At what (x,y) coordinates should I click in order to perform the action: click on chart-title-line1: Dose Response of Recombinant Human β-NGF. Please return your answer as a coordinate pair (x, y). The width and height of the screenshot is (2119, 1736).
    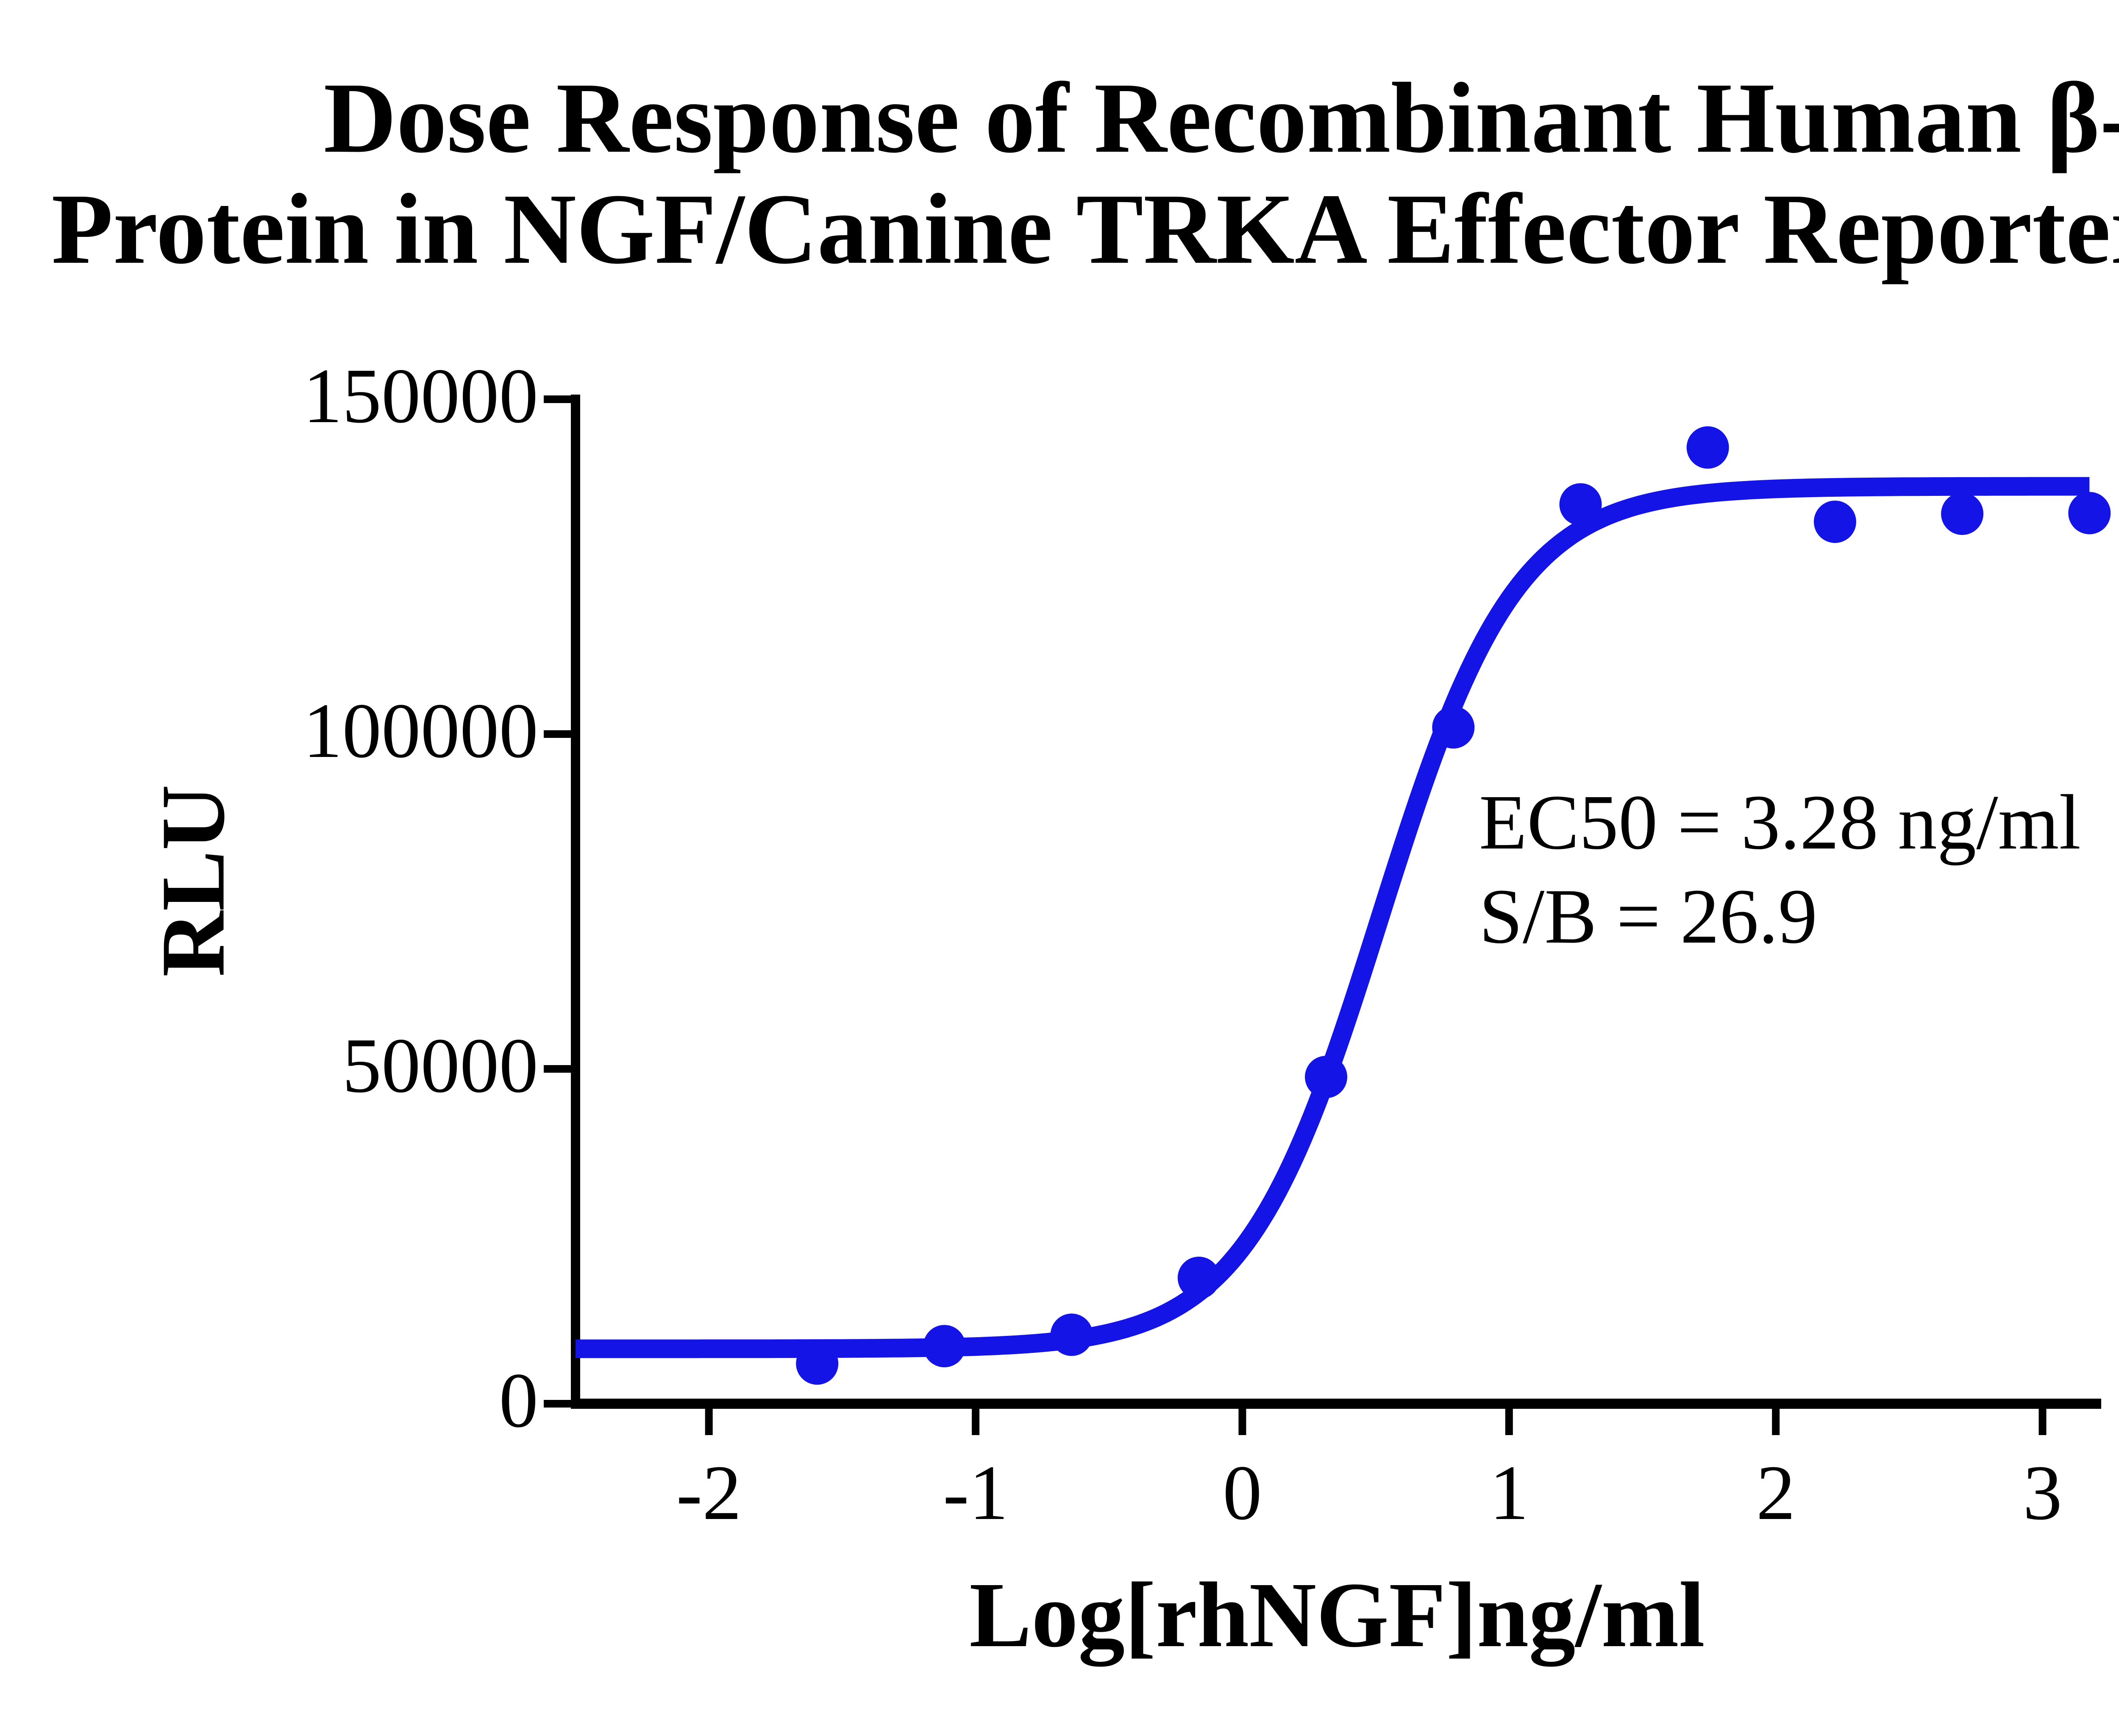
    Looking at the image, I should click on (1221, 118).